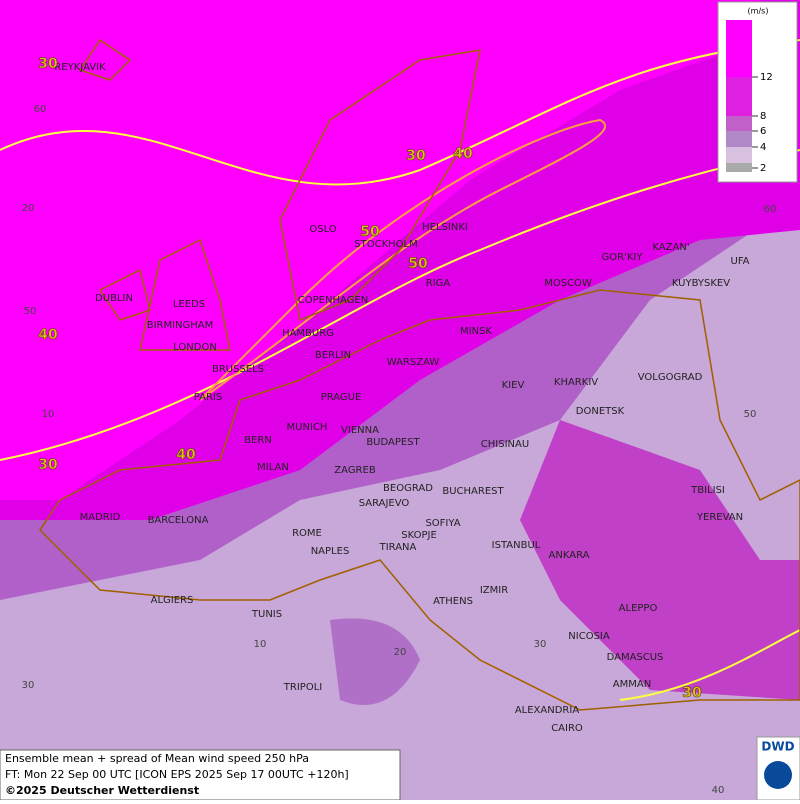  What do you see at coordinates (307, 533) in the screenshot?
I see `city-label: ROME` at bounding box center [307, 533].